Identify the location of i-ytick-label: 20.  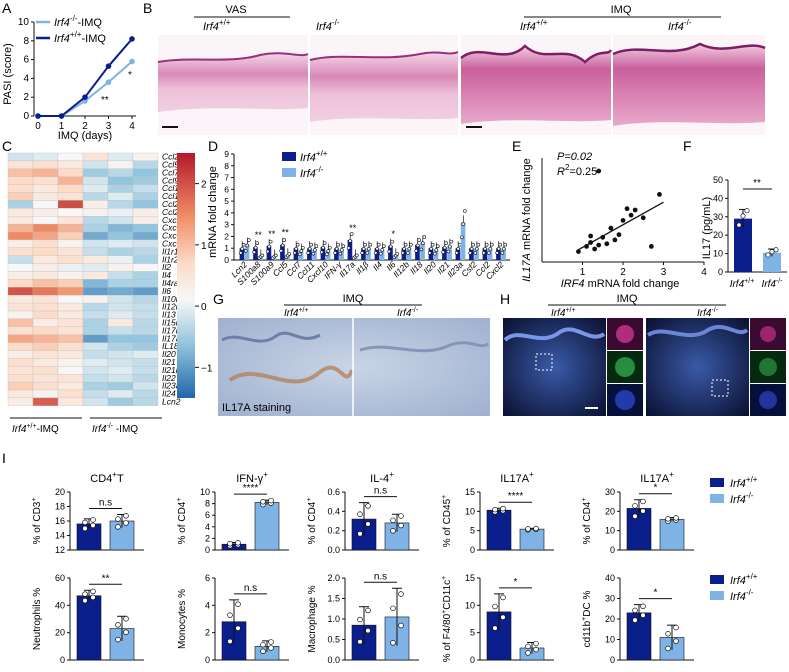
(60, 492).